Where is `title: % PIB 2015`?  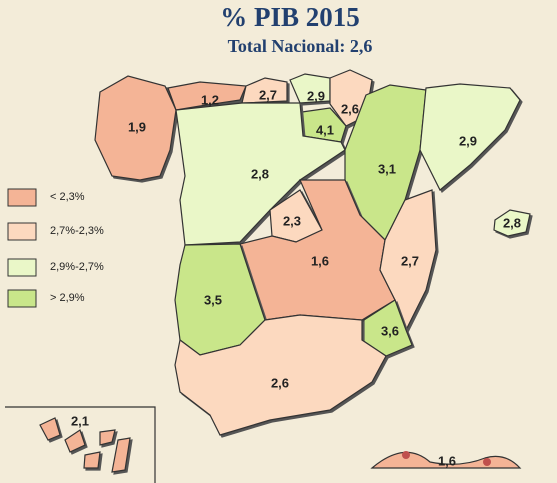 title: % PIB 2015 is located at coordinates (290, 17).